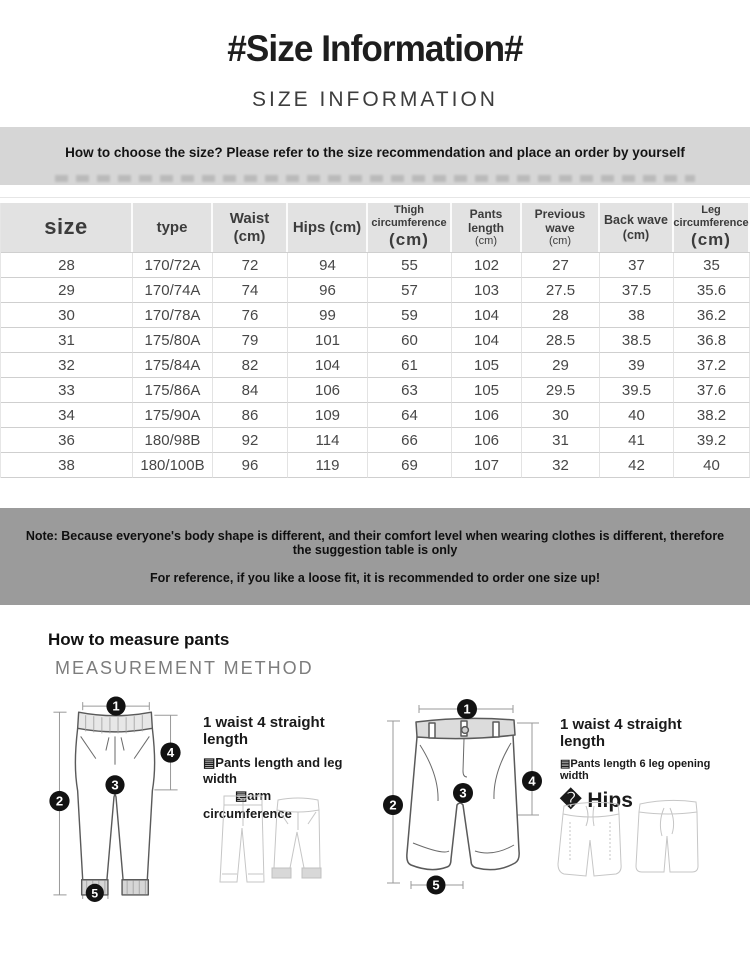 This screenshot has height=973, width=750. I want to click on pants-note-line4: circumference, so click(247, 813).